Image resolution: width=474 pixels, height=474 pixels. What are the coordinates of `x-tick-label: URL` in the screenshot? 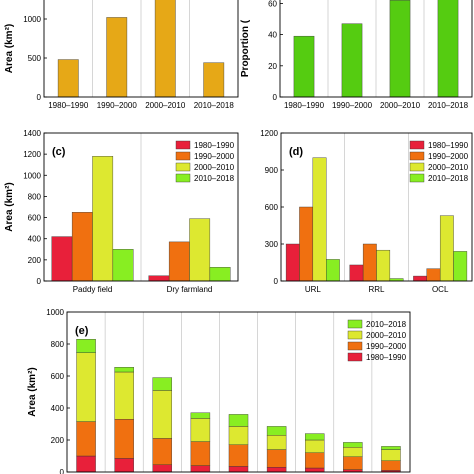 It's located at (313, 289).